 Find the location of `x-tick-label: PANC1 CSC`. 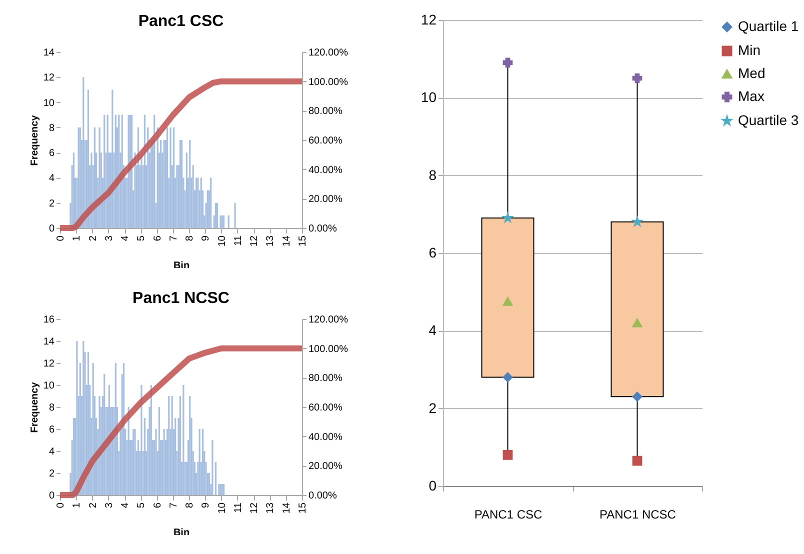

x-tick-label: PANC1 CSC is located at coordinates (508, 515).